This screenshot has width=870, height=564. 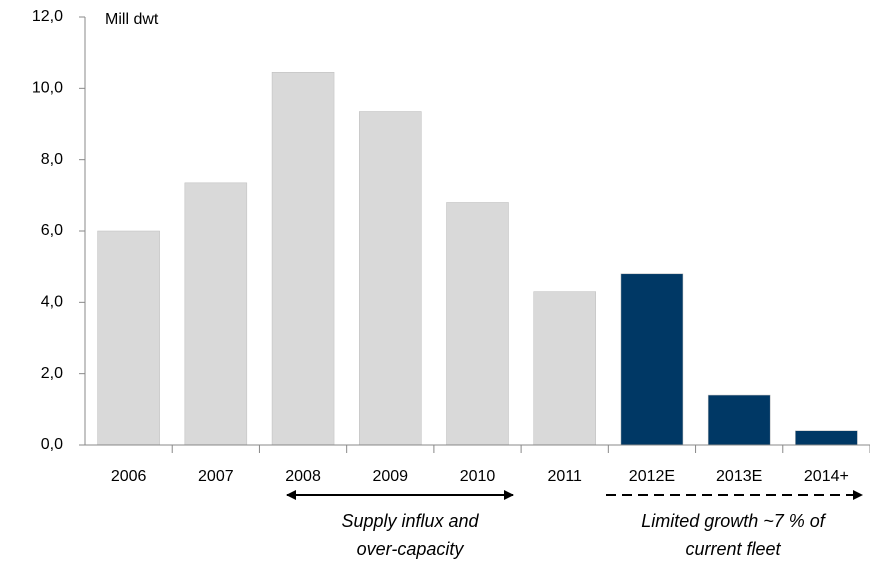 What do you see at coordinates (47, 16) in the screenshot?
I see `y-tick-label: 12,0` at bounding box center [47, 16].